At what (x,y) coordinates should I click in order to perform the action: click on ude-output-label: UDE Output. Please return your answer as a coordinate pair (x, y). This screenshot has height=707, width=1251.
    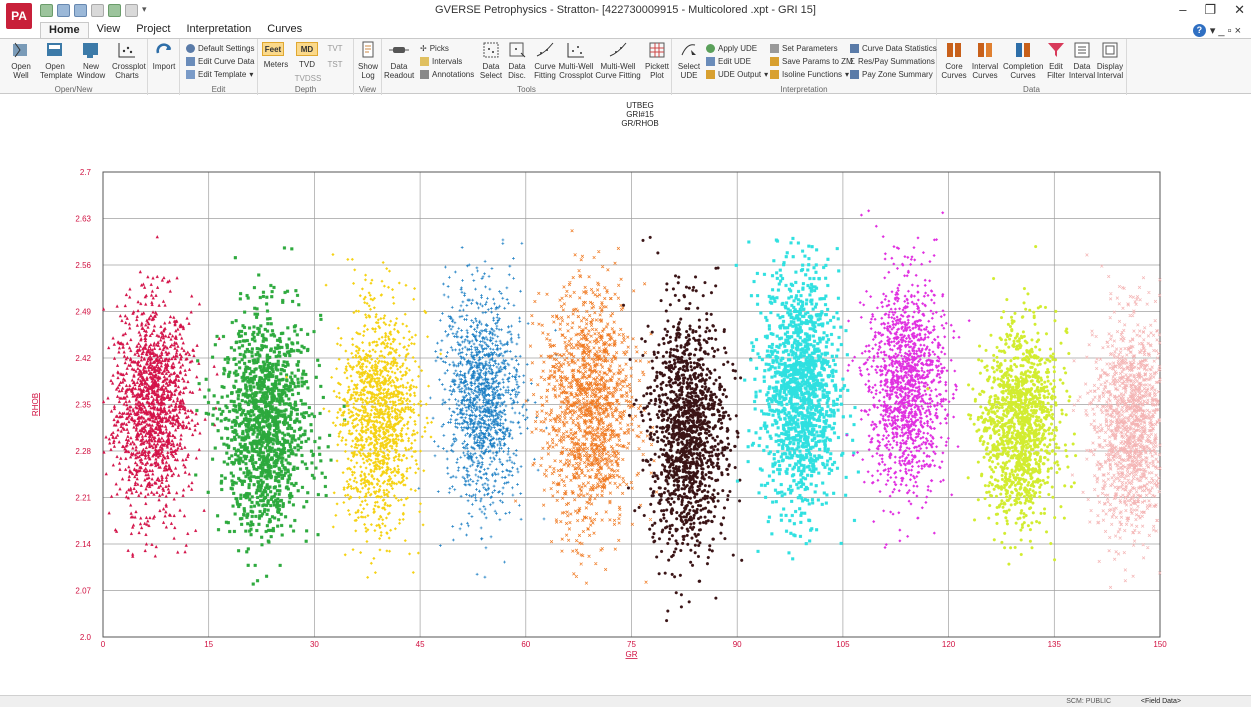
    Looking at the image, I should click on (740, 74).